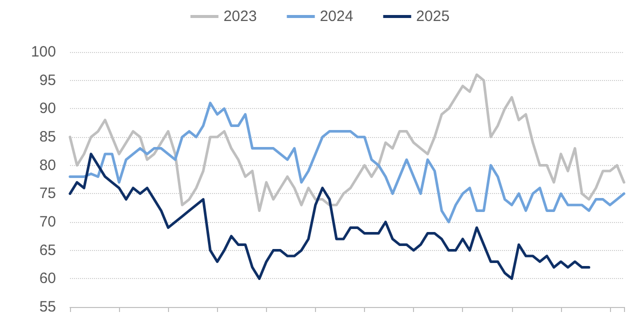 The height and width of the screenshot is (325, 640). Describe the element at coordinates (337, 16) in the screenshot. I see `legend-label: 2024` at that location.